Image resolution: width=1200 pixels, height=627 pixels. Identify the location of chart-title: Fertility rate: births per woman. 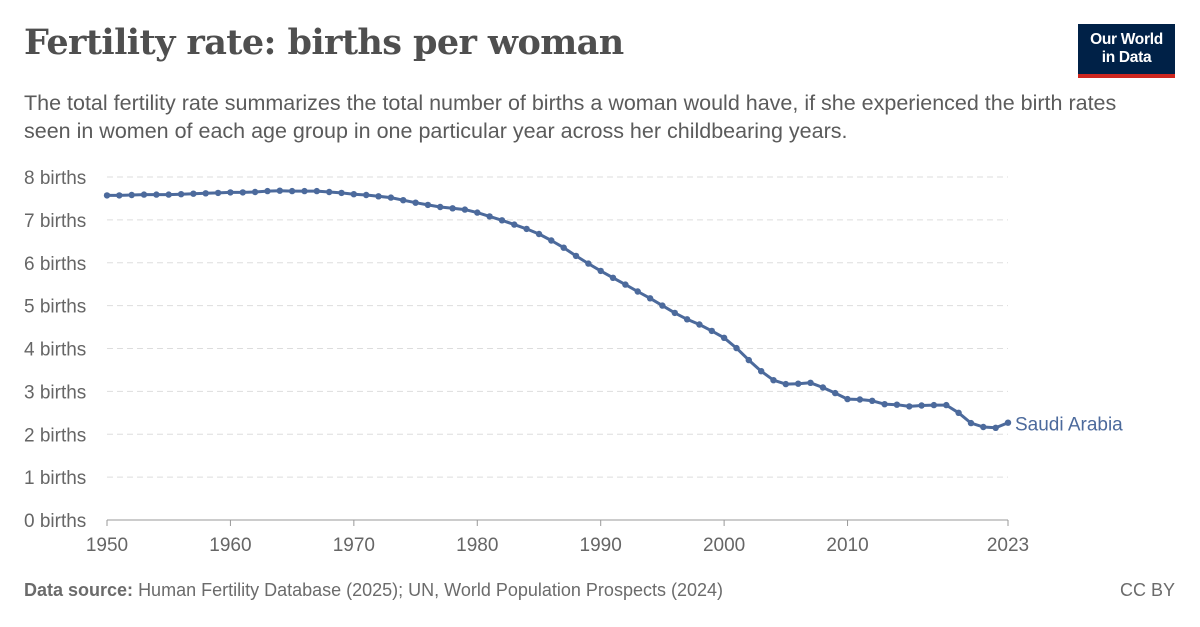
(324, 42).